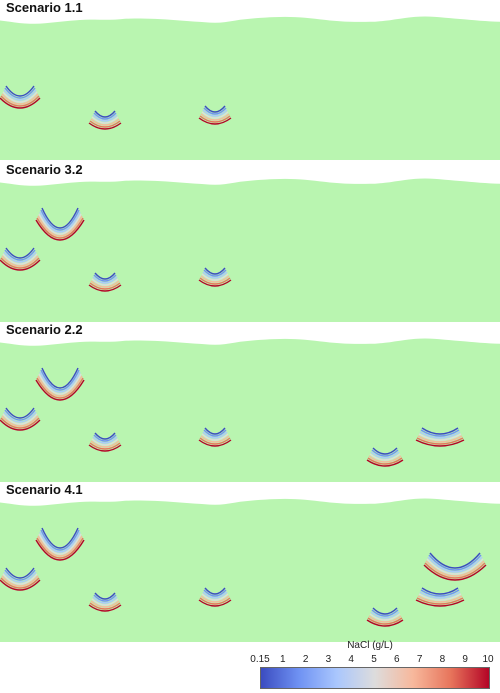  What do you see at coordinates (44, 489) in the screenshot?
I see `panel-title: Scenario 4.1` at bounding box center [44, 489].